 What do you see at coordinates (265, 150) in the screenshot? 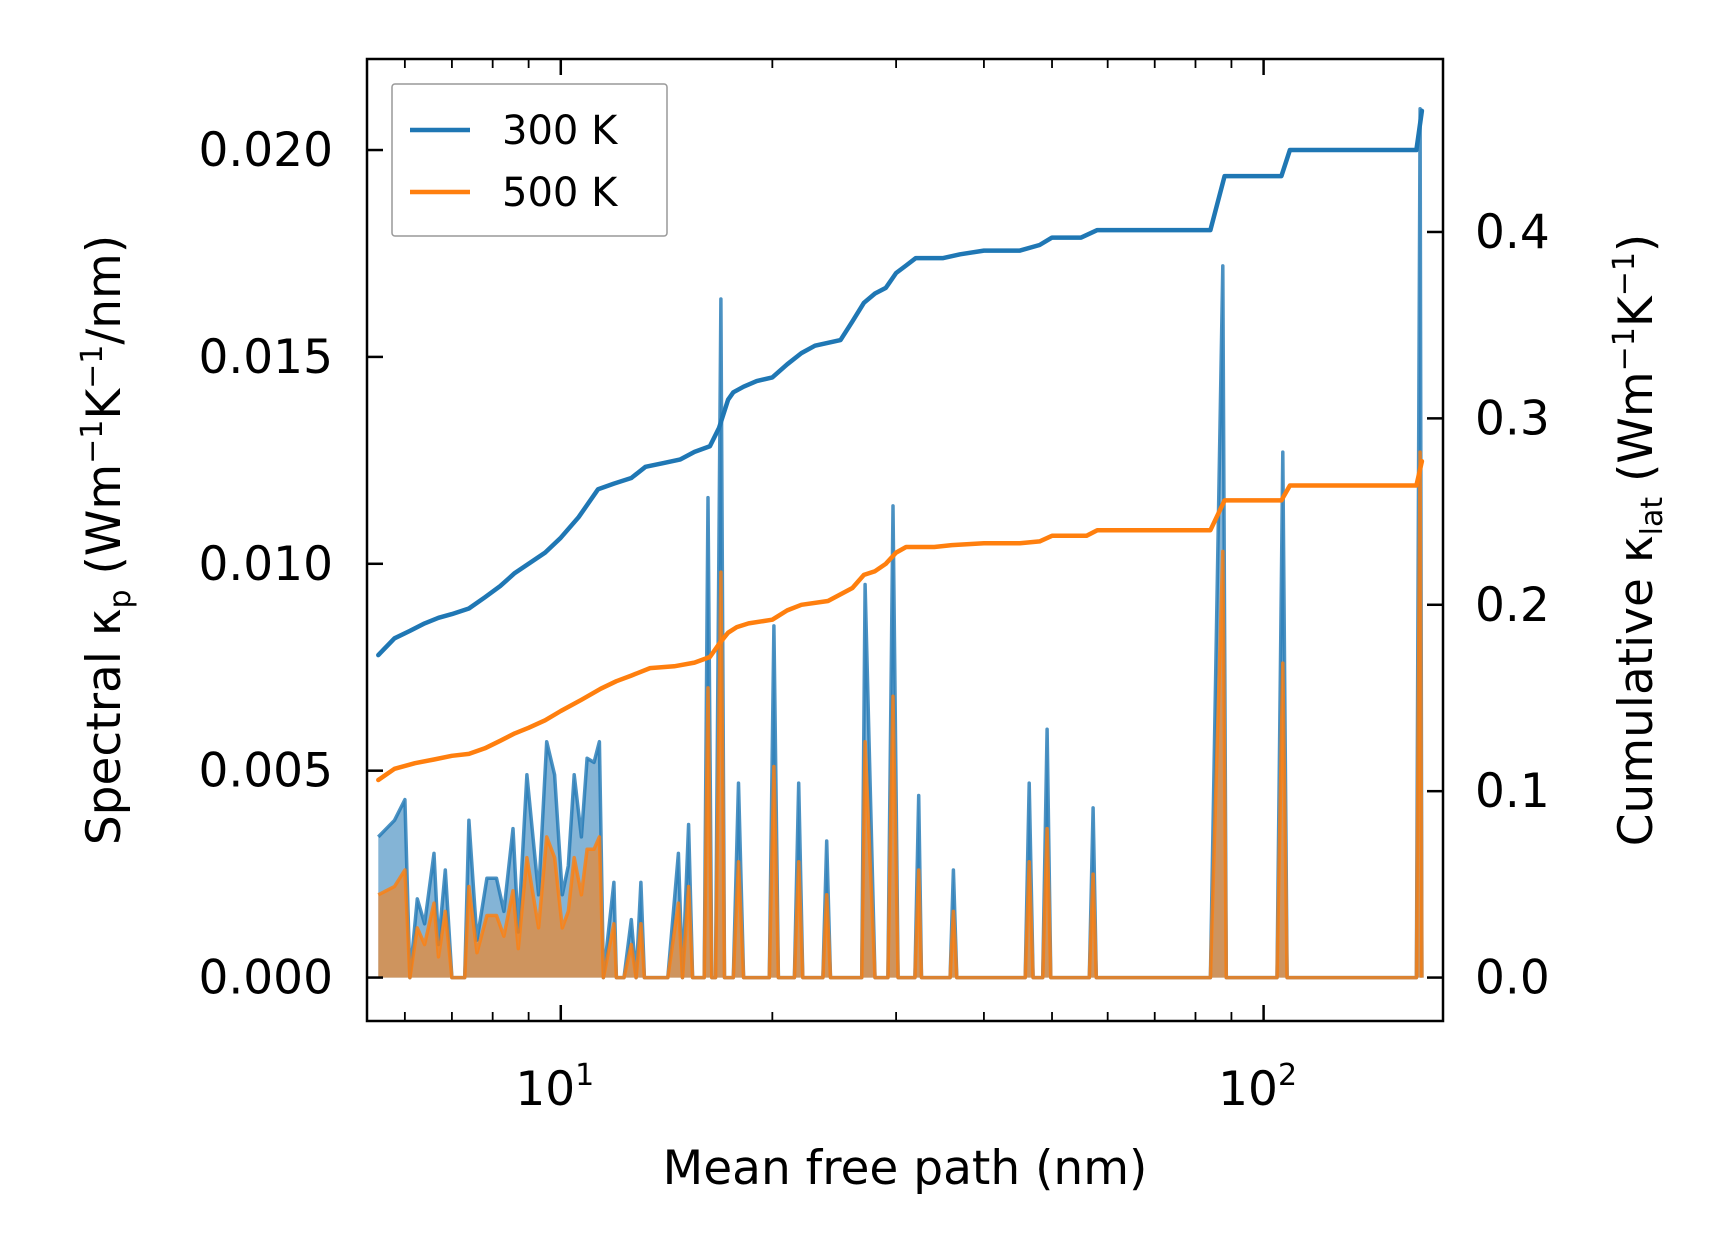
I see `left-tick-label: 0.020` at bounding box center [265, 150].